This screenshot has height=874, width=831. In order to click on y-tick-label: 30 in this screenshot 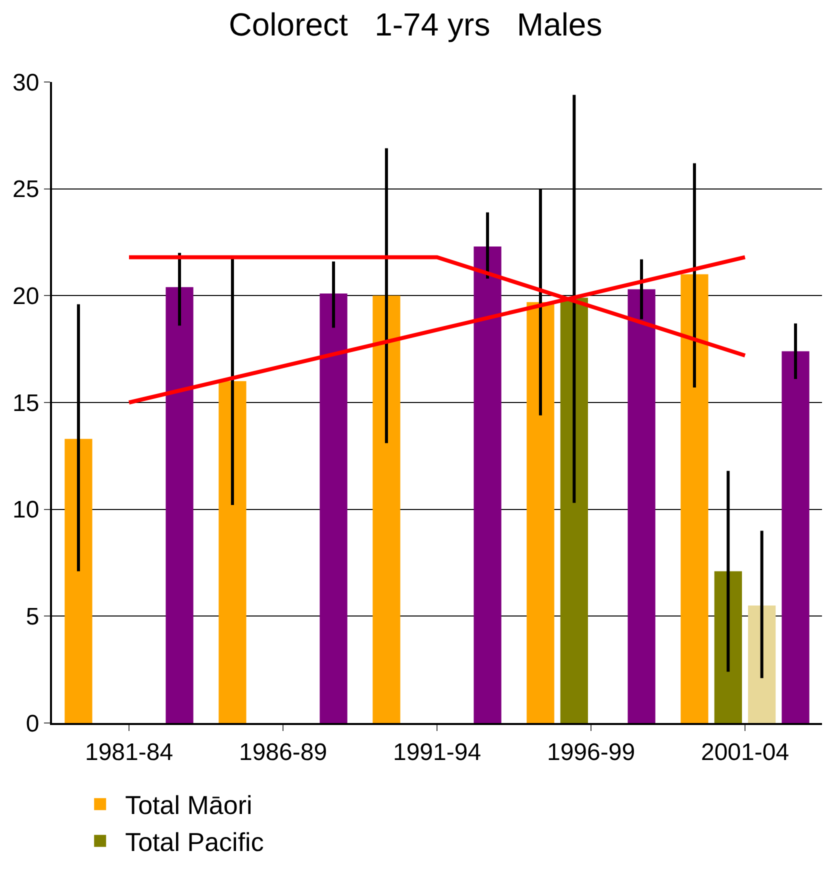, I will do `click(26, 82)`.